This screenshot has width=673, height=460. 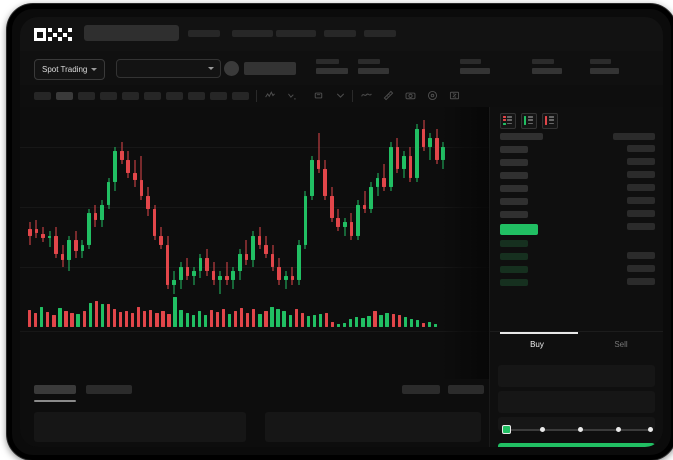 I want to click on order-price-field, so click(x=576, y=376).